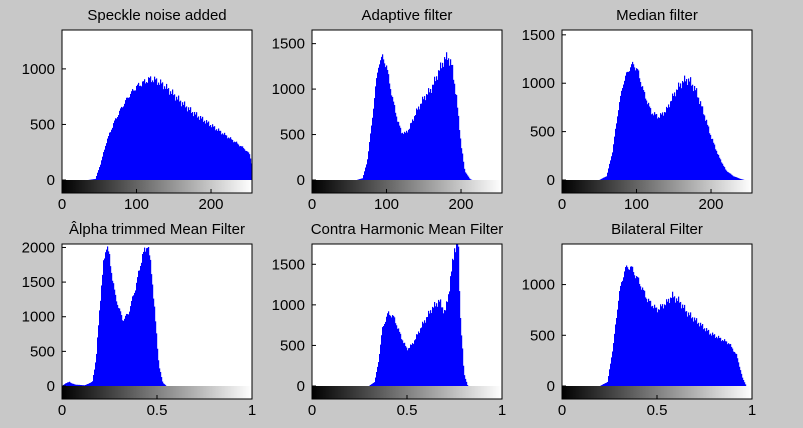 The width and height of the screenshot is (803, 428). I want to click on chart-title: Median filter, so click(657, 15).